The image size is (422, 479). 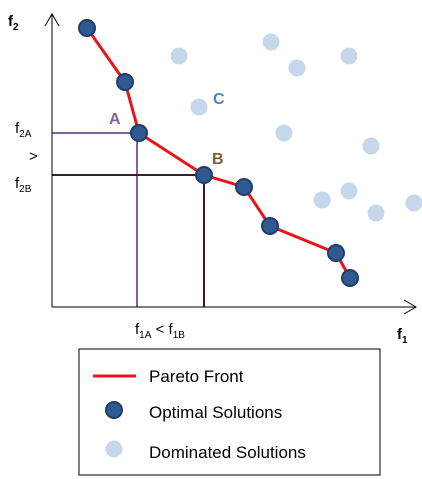 What do you see at coordinates (160, 331) in the screenshot?
I see `tick-f1a-f1b: f1A < f1B` at bounding box center [160, 331].